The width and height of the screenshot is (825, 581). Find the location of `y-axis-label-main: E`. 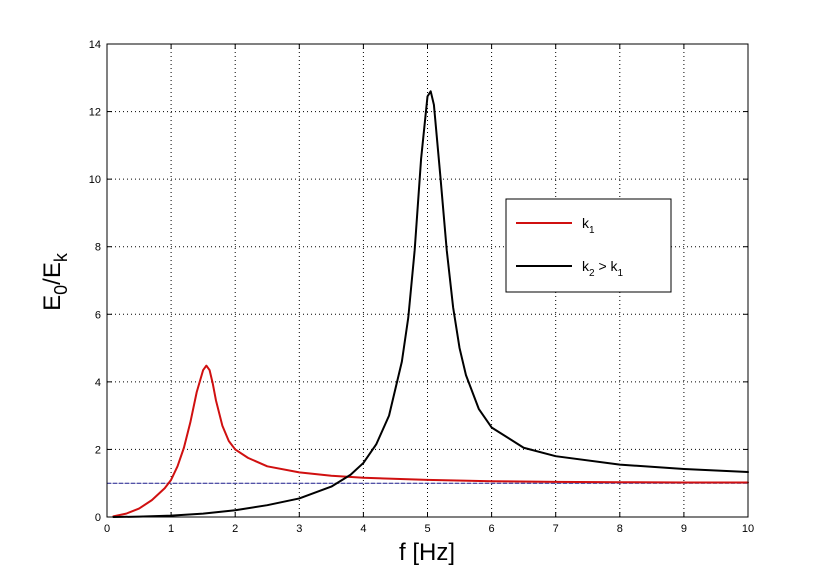

y-axis-label-main: E is located at coordinates (52, 303).